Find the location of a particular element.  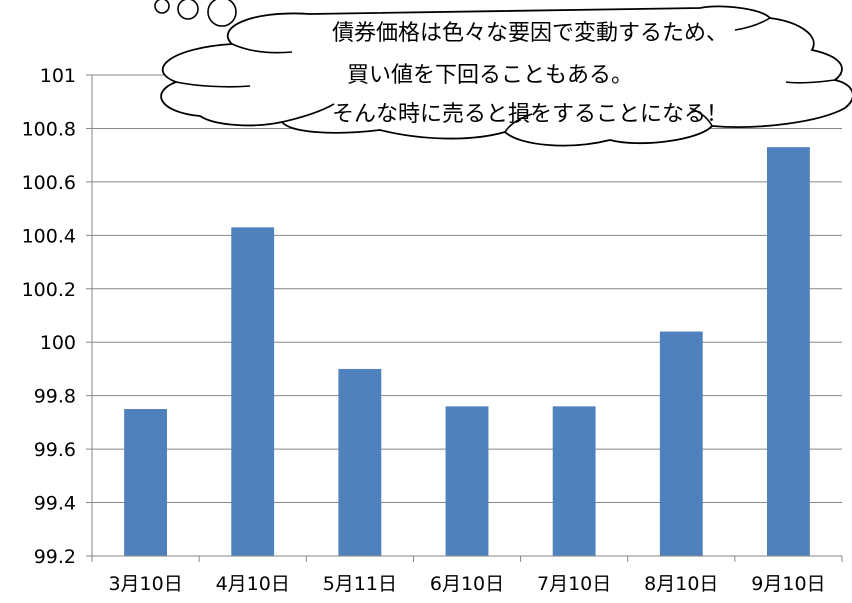

y-tick-label: 99.6 is located at coordinates (55, 450).